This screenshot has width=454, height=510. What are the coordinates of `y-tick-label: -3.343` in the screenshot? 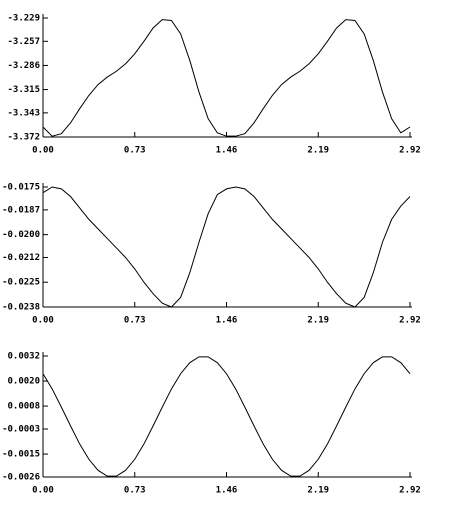 It's located at (23, 113).